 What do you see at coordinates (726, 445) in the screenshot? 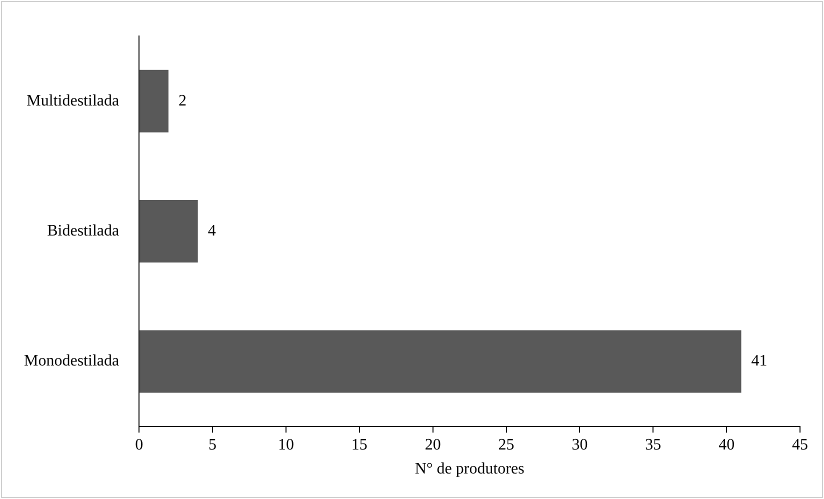
I see `x-tick-label: 40` at bounding box center [726, 445].